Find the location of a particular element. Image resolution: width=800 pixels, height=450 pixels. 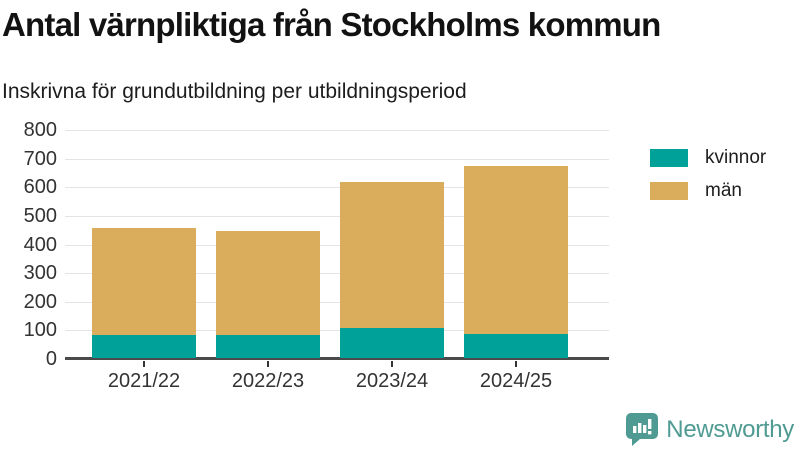

y-tick-label-800: 800 is located at coordinates (40, 130).